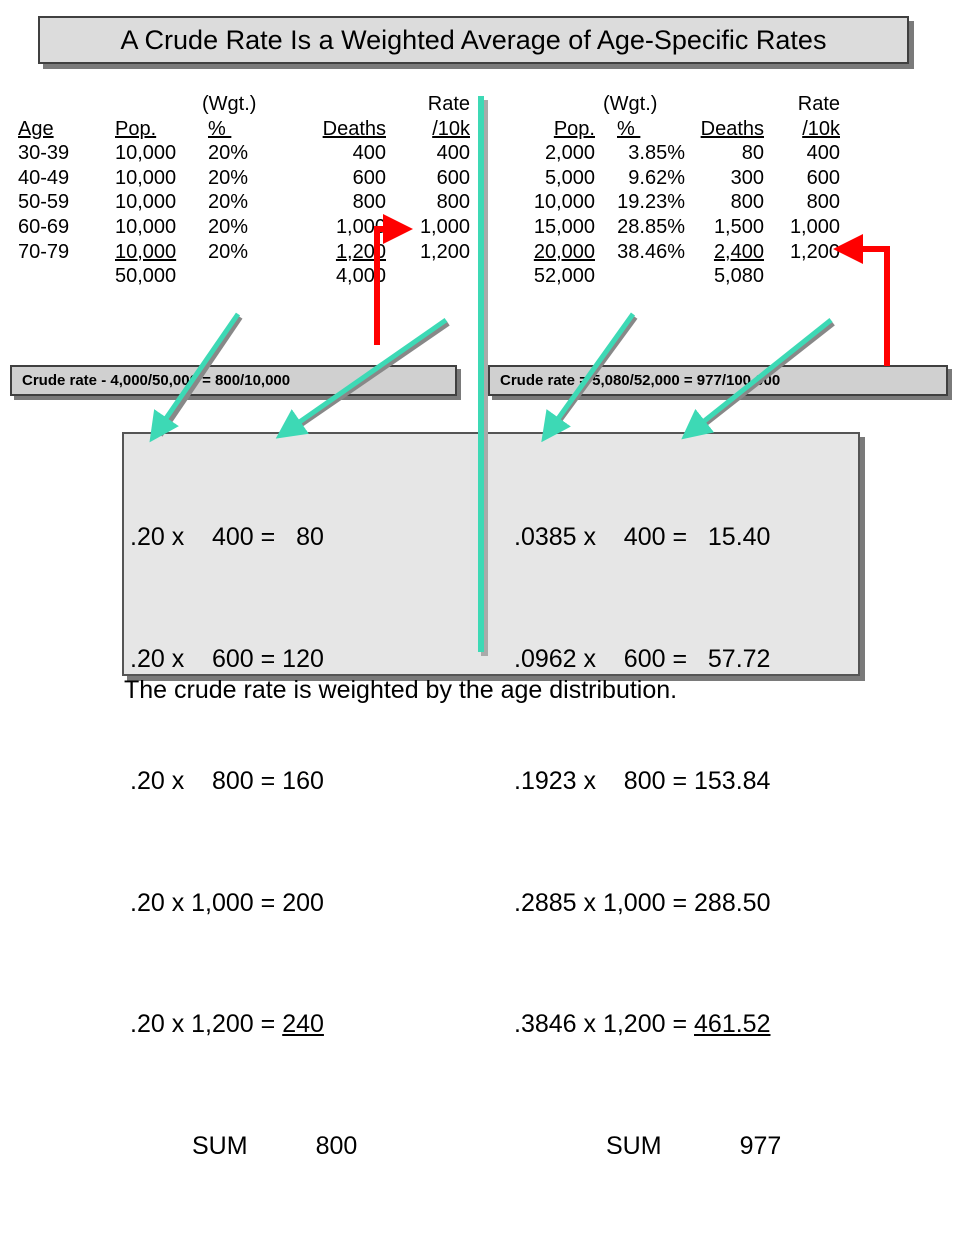  Describe the element at coordinates (44, 226) in the screenshot. I see `age-cell: 60-69` at that location.